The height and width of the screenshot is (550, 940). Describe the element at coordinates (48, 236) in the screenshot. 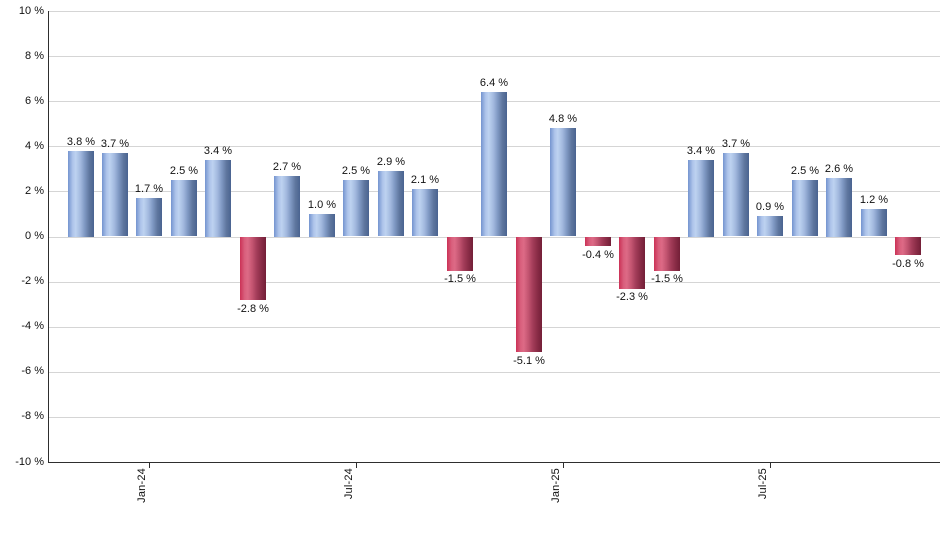

I see `y-axis-line` at that location.